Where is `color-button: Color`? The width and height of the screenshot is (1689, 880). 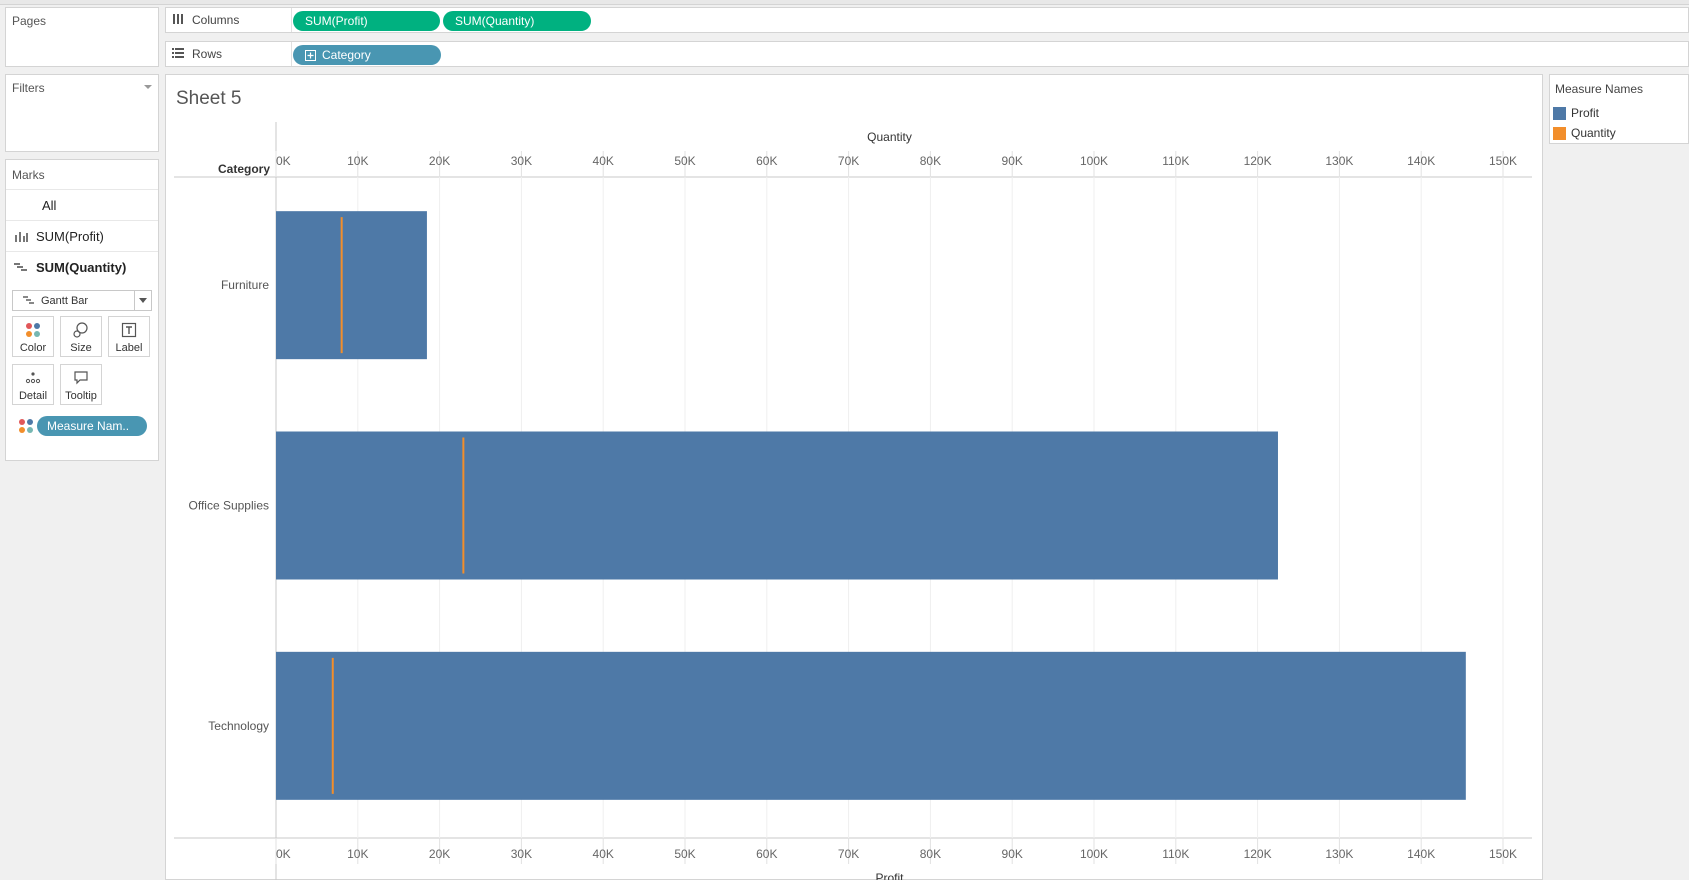
color-button: Color is located at coordinates (33, 336).